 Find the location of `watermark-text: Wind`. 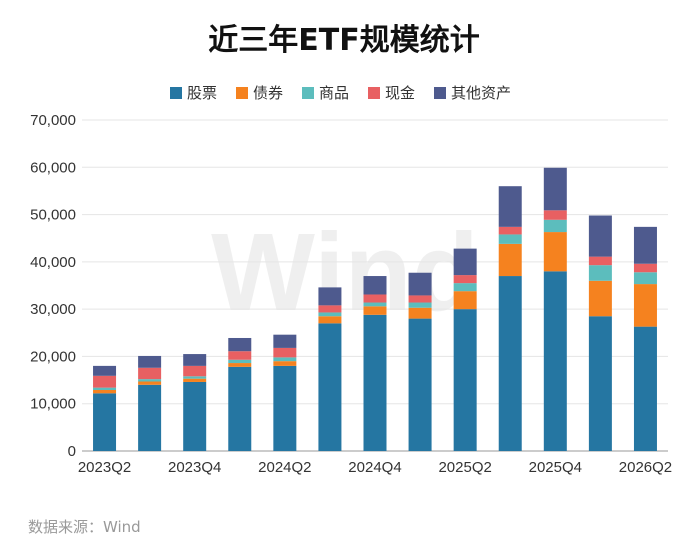

watermark-text: Wind is located at coordinates (345, 272).